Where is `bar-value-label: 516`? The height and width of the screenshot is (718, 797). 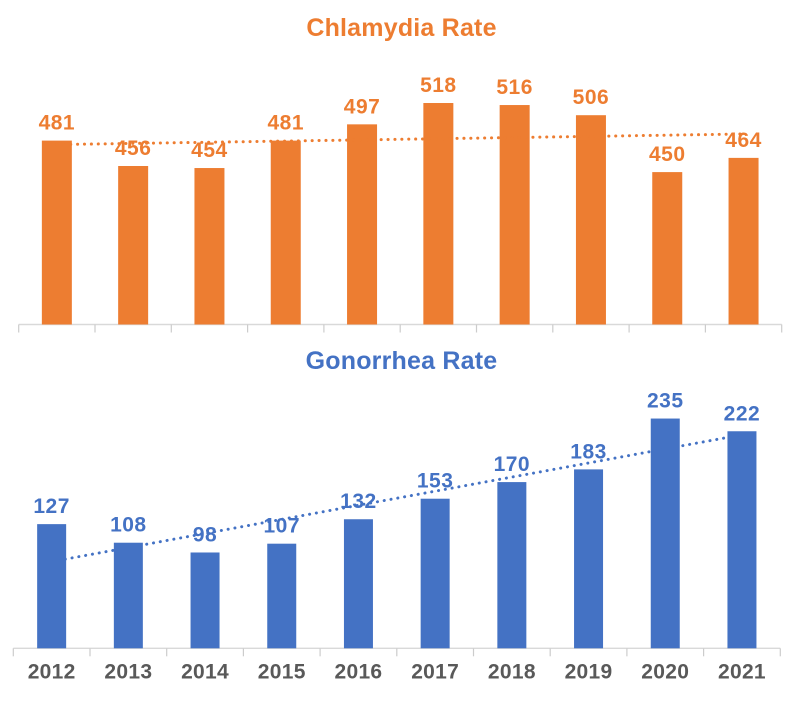
bar-value-label: 516 is located at coordinates (514, 87).